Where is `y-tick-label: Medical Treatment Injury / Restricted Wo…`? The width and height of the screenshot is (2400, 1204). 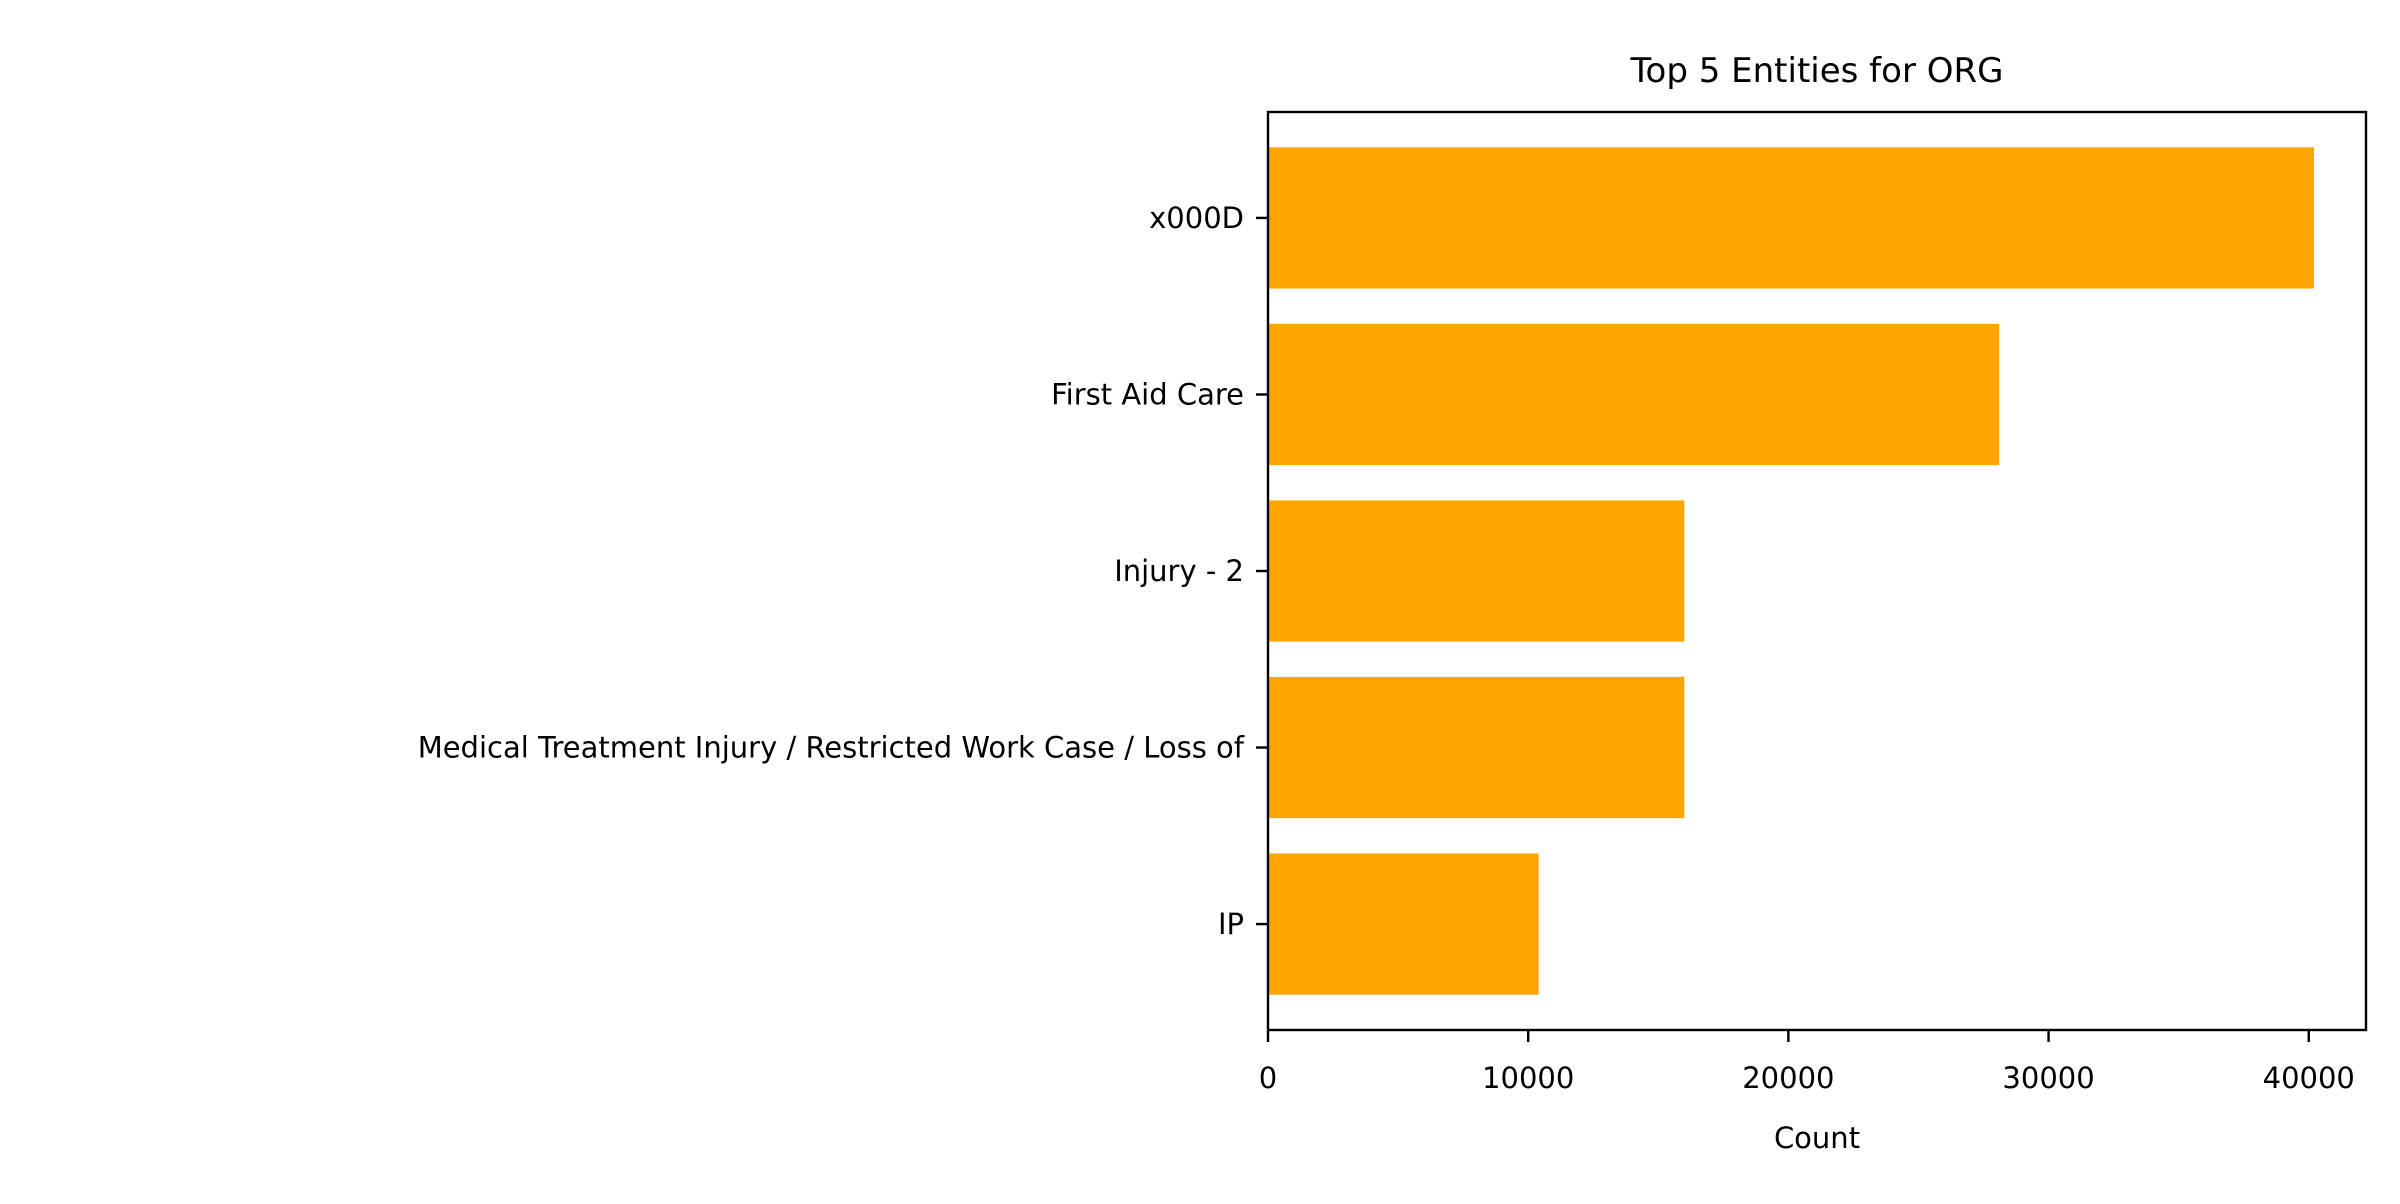 y-tick-label: Medical Treatment Injury / Restricted Wo… is located at coordinates (831, 748).